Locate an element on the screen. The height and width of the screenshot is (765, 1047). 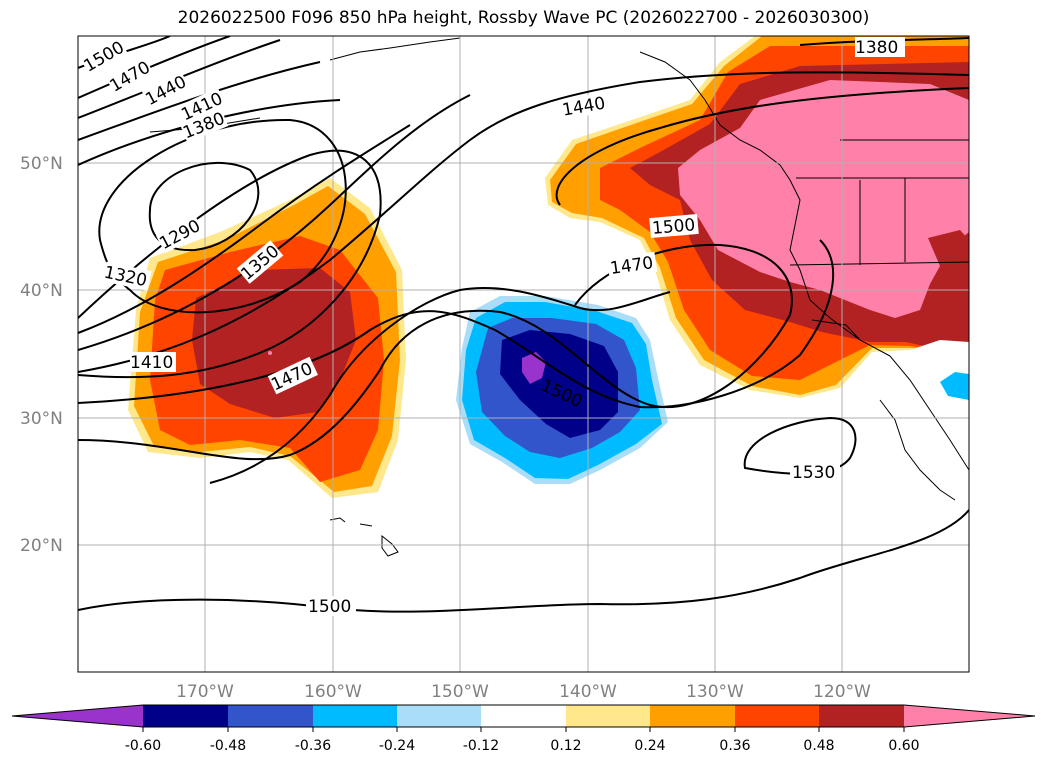
negative-anomaly is located at coordinates (562, 390).